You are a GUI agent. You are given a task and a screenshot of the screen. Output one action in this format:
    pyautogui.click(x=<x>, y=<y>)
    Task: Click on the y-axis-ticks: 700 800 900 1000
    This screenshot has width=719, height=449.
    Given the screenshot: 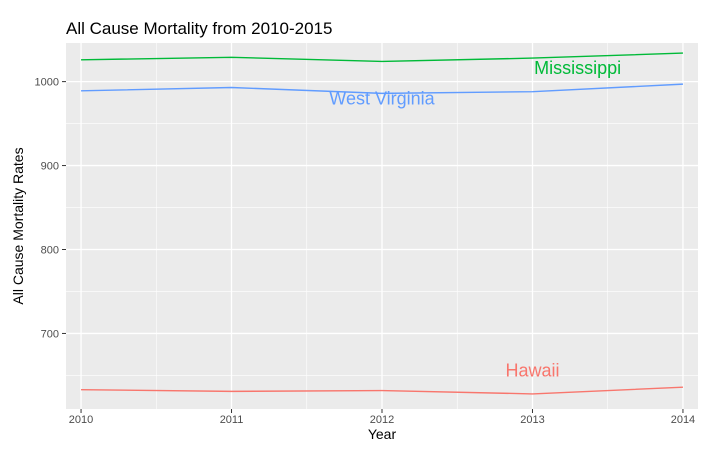 What is the action you would take?
    pyautogui.click(x=50, y=208)
    